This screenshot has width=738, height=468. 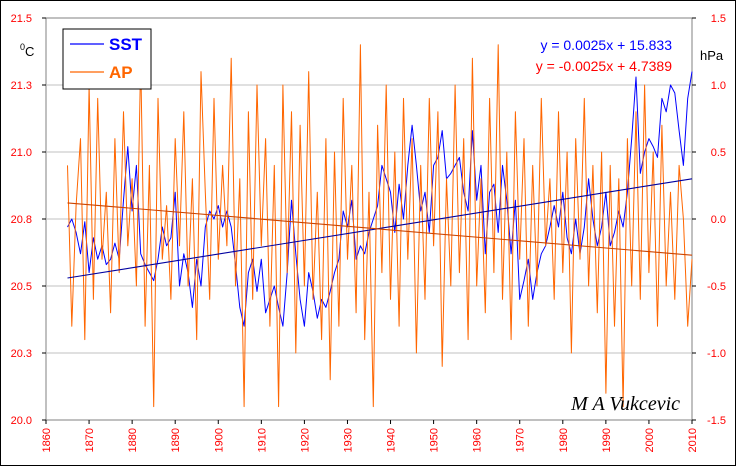 What do you see at coordinates (126, 44) in the screenshot?
I see `legend-label-sst: SST` at bounding box center [126, 44].